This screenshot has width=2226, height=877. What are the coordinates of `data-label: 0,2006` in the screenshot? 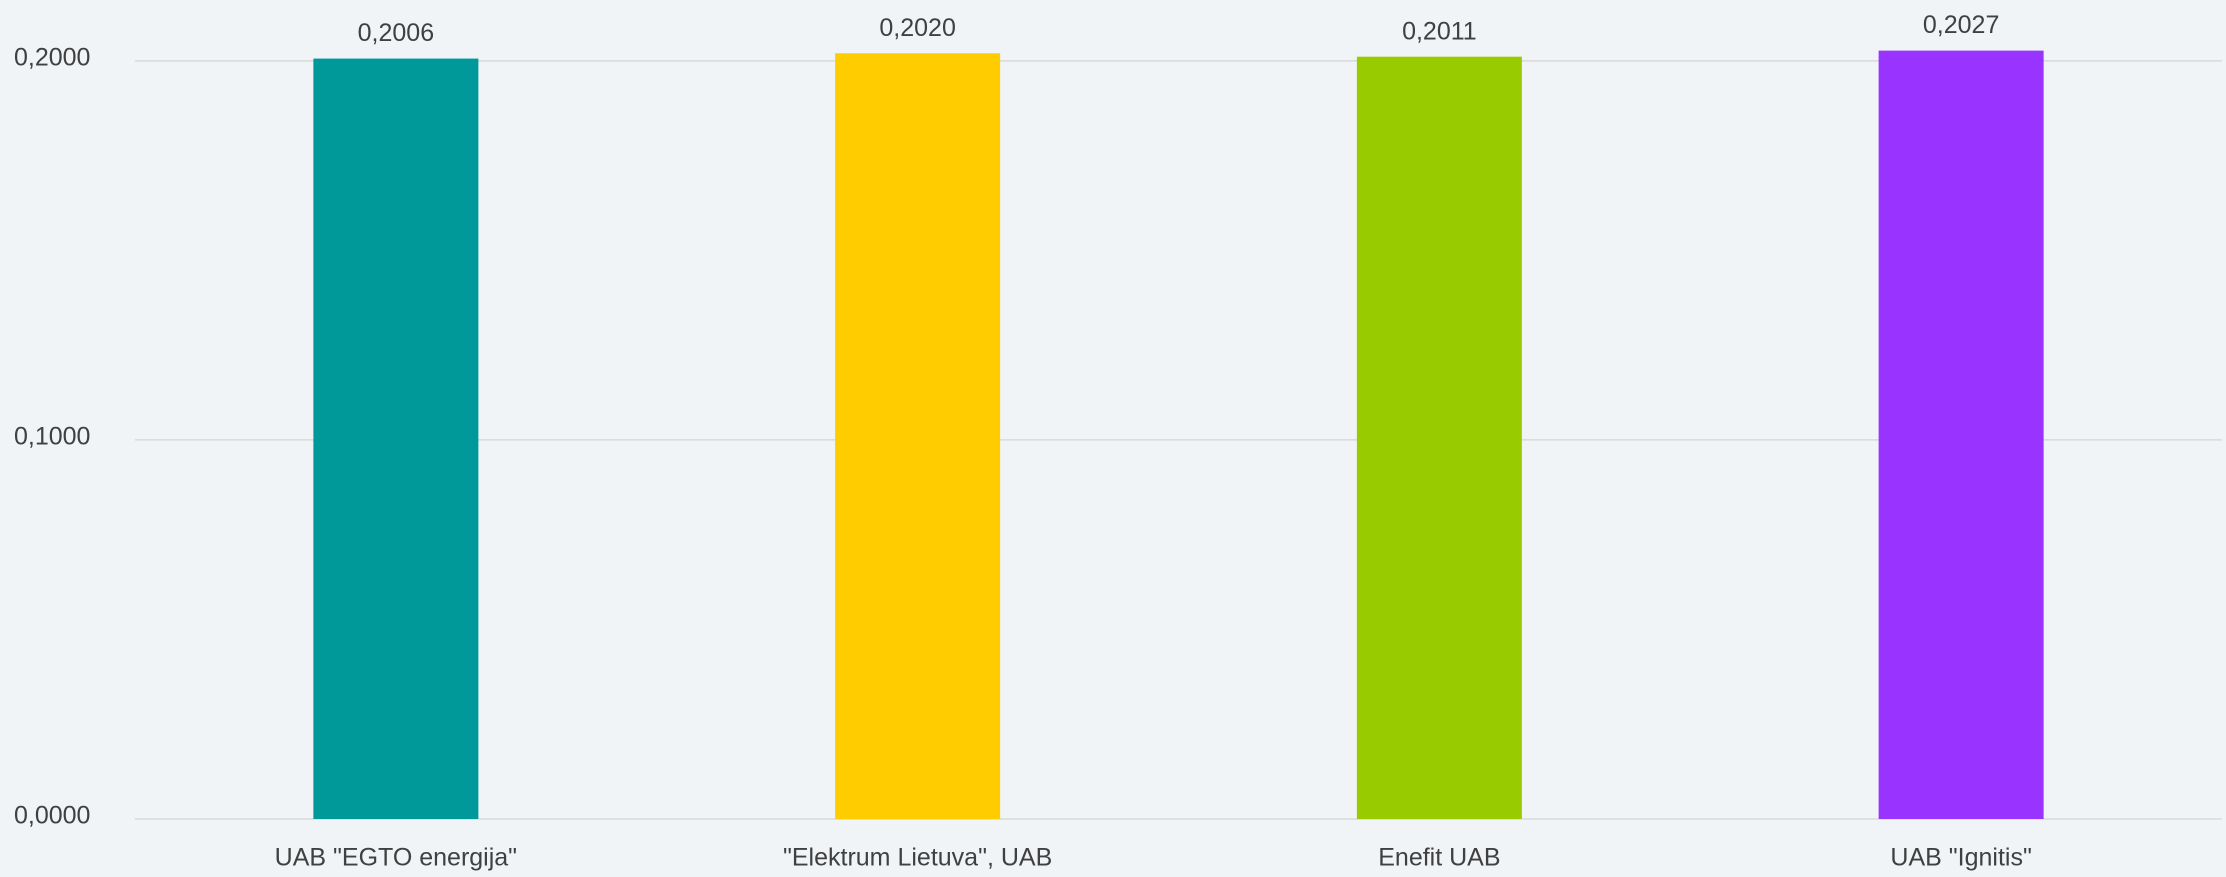 It's located at (396, 33).